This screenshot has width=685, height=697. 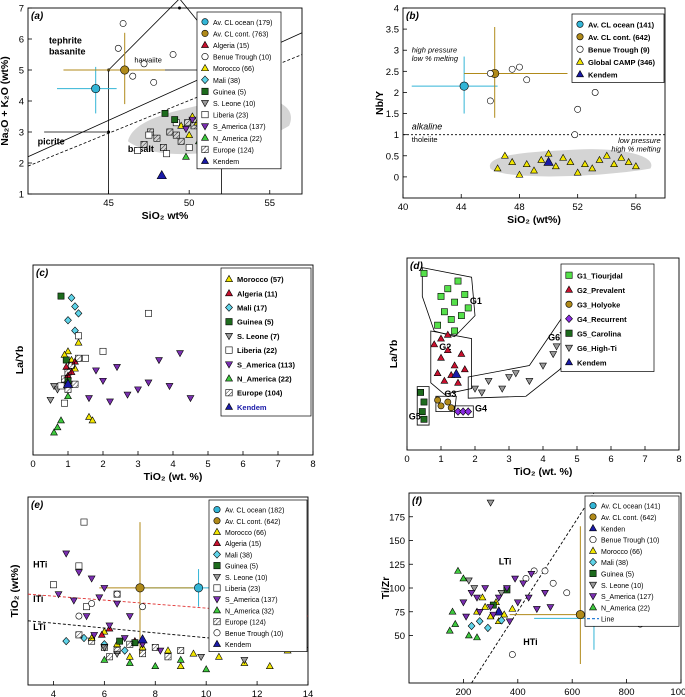 What do you see at coordinates (241, 34) in the screenshot?
I see `legend-label: Av. CL cont. (763)` at bounding box center [241, 34].